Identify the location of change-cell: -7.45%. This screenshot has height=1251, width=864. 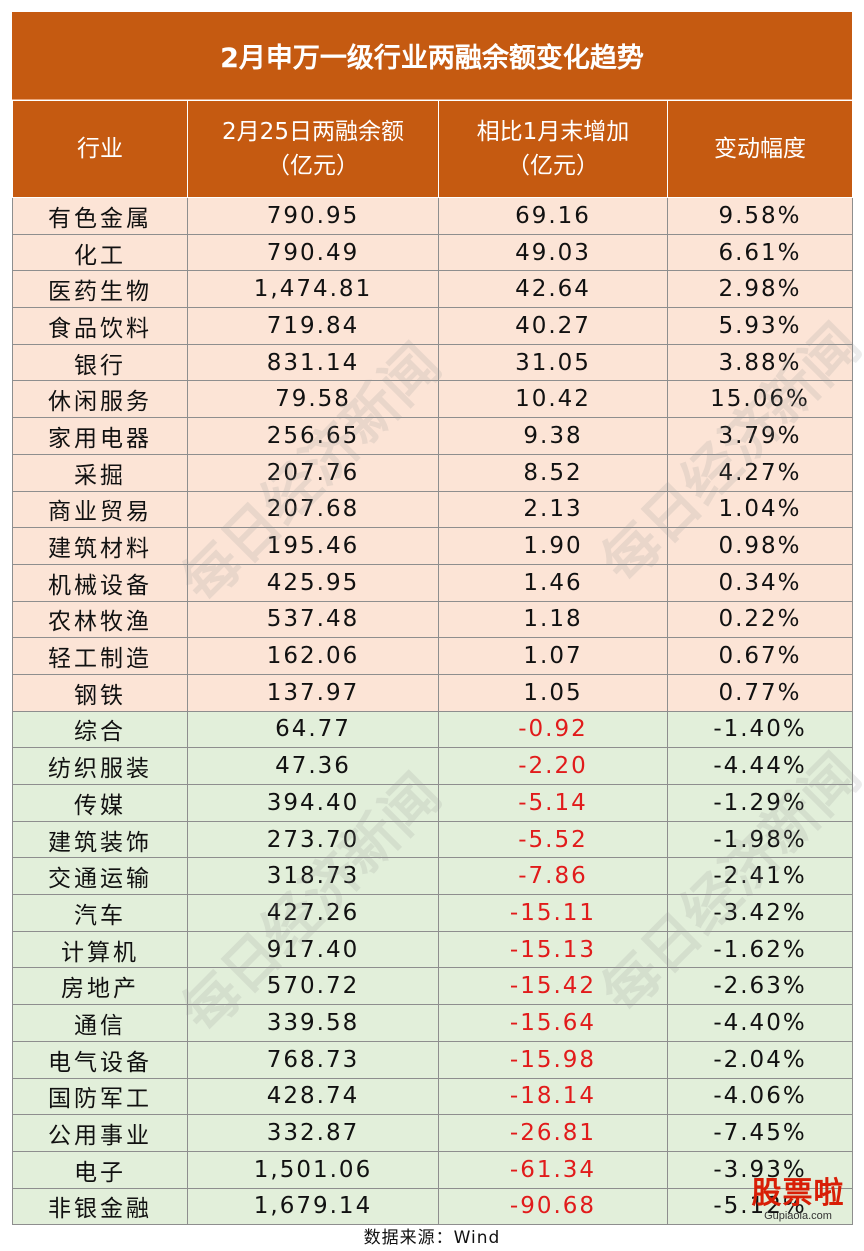
(760, 1133).